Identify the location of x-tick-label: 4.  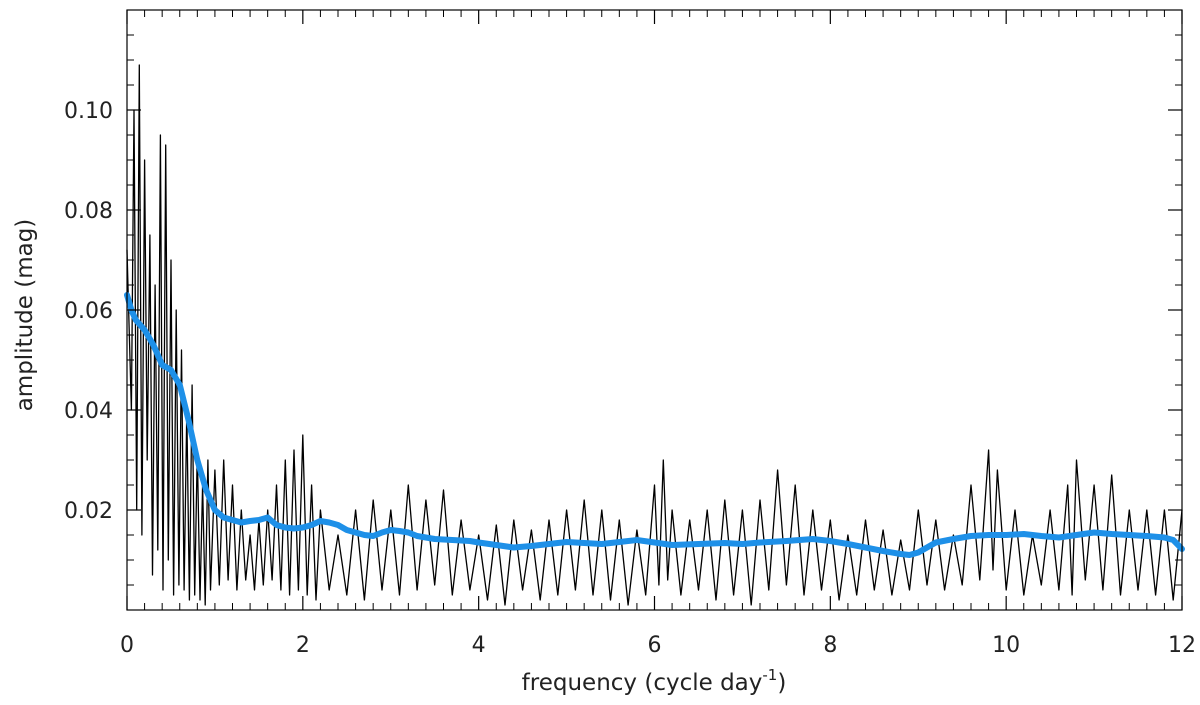
(479, 645).